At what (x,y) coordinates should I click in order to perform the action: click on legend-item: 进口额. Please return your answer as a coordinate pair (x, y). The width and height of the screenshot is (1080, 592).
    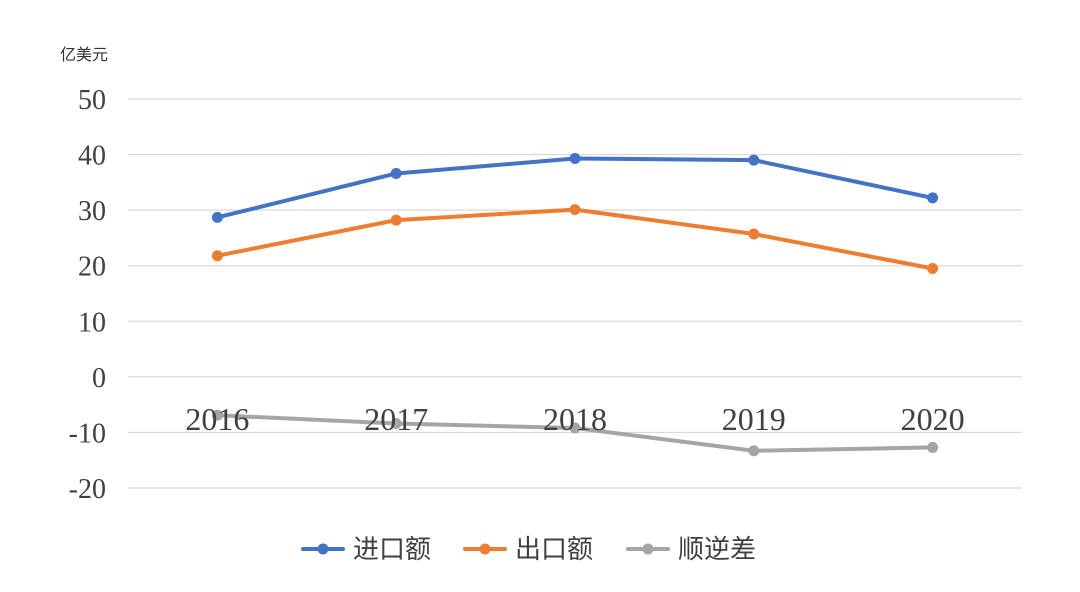
    Looking at the image, I should click on (366, 550).